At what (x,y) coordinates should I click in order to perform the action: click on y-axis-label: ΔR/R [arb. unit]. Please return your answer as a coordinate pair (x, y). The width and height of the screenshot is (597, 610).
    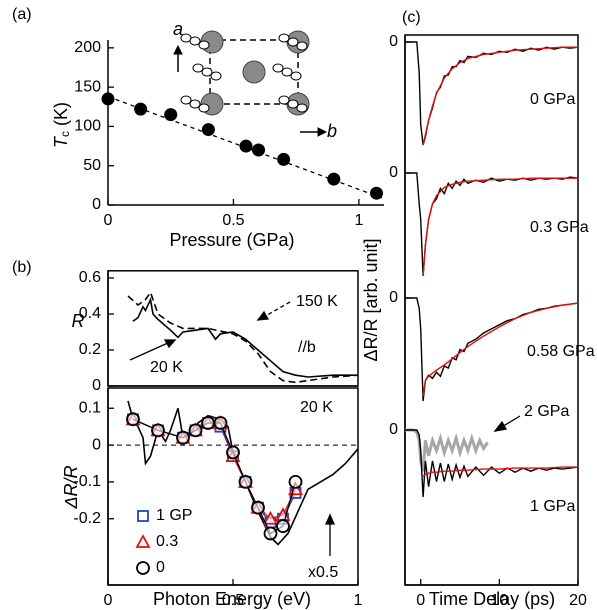
    Looking at the image, I should click on (371, 299).